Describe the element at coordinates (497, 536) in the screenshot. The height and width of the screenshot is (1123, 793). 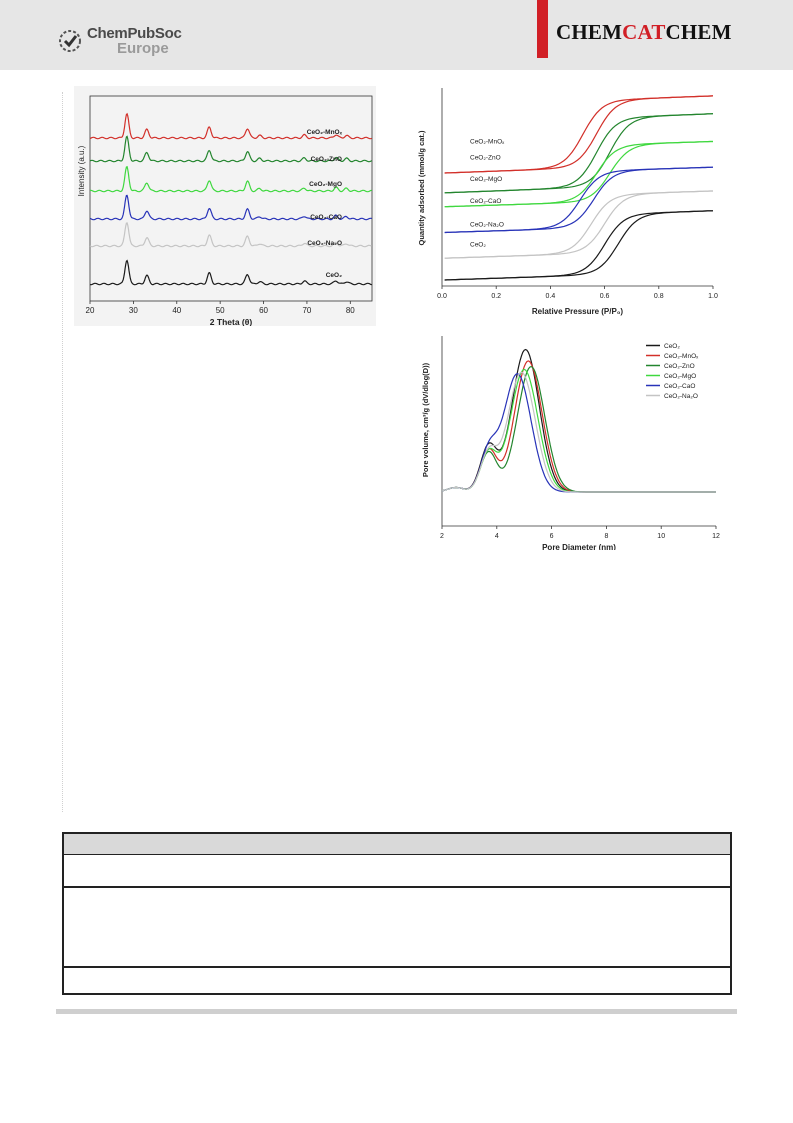
I see `pore-x-tick-label: 4` at that location.